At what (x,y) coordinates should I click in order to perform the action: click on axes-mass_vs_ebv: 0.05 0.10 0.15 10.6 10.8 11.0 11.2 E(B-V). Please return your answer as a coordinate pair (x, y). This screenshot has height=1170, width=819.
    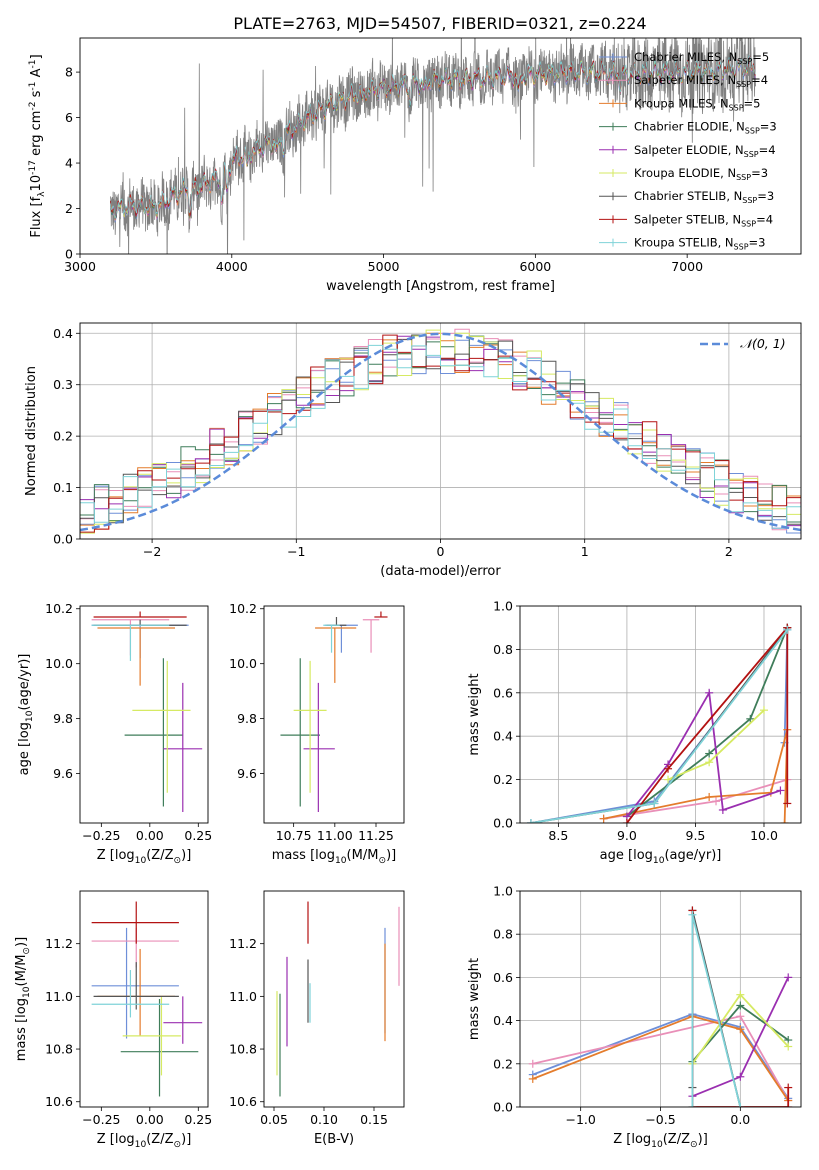
    Looking at the image, I should click on (317, 1018).